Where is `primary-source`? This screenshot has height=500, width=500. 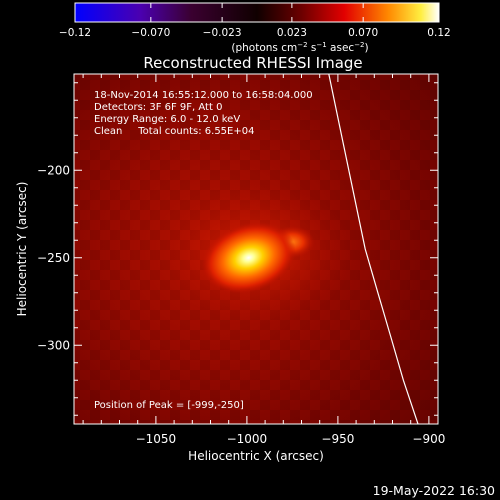
primary-source is located at coordinates (248, 258).